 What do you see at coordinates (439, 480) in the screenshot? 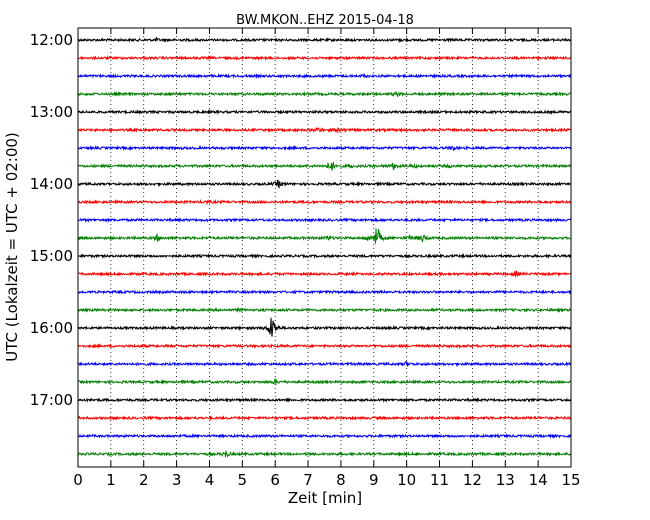
I see `x-tick-label: 11` at bounding box center [439, 480].